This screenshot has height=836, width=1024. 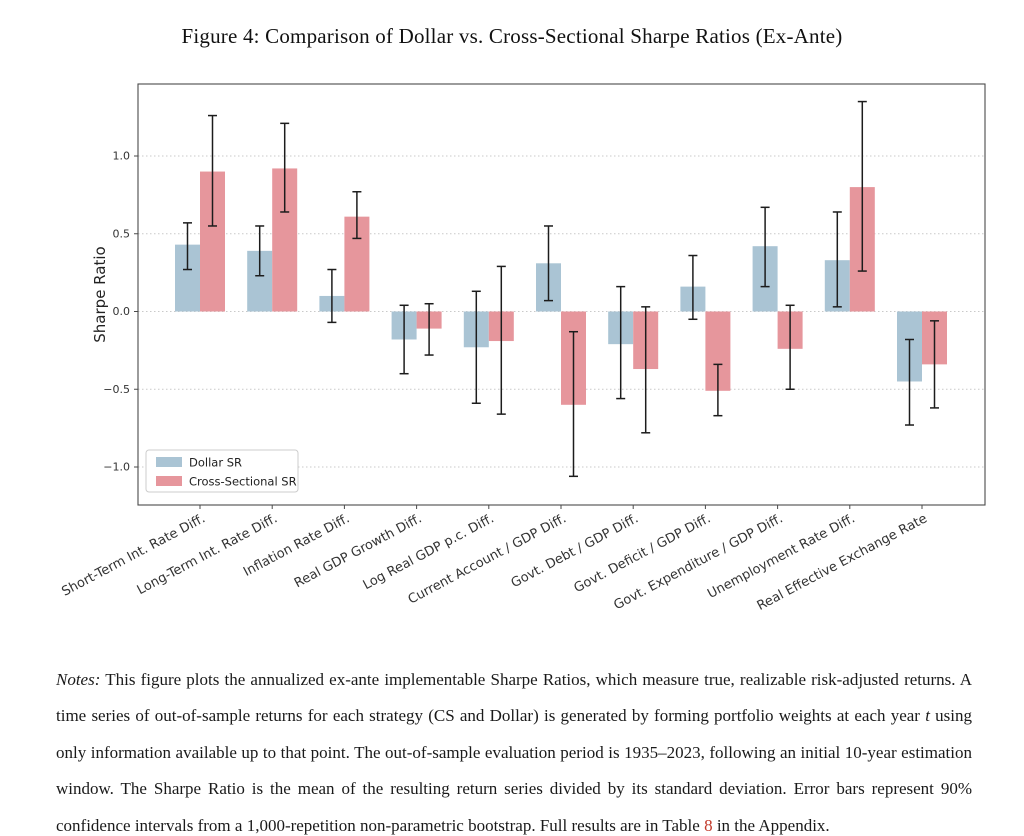 What do you see at coordinates (358, 551) in the screenshot?
I see `x-tick-label: Real GDP Growth Diff.` at bounding box center [358, 551].